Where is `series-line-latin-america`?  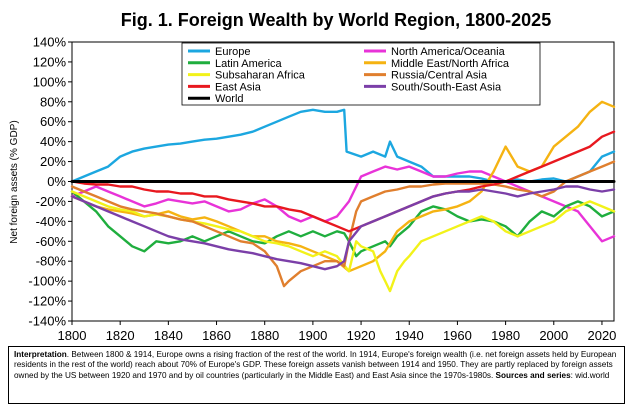 series-line-latin-america is located at coordinates (343, 224).